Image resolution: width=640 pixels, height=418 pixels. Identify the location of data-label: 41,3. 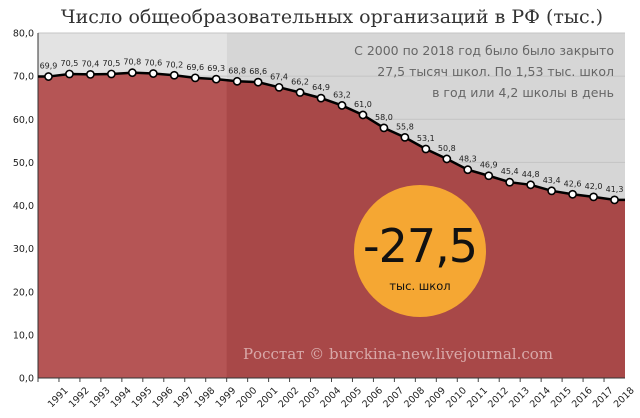
(615, 189).